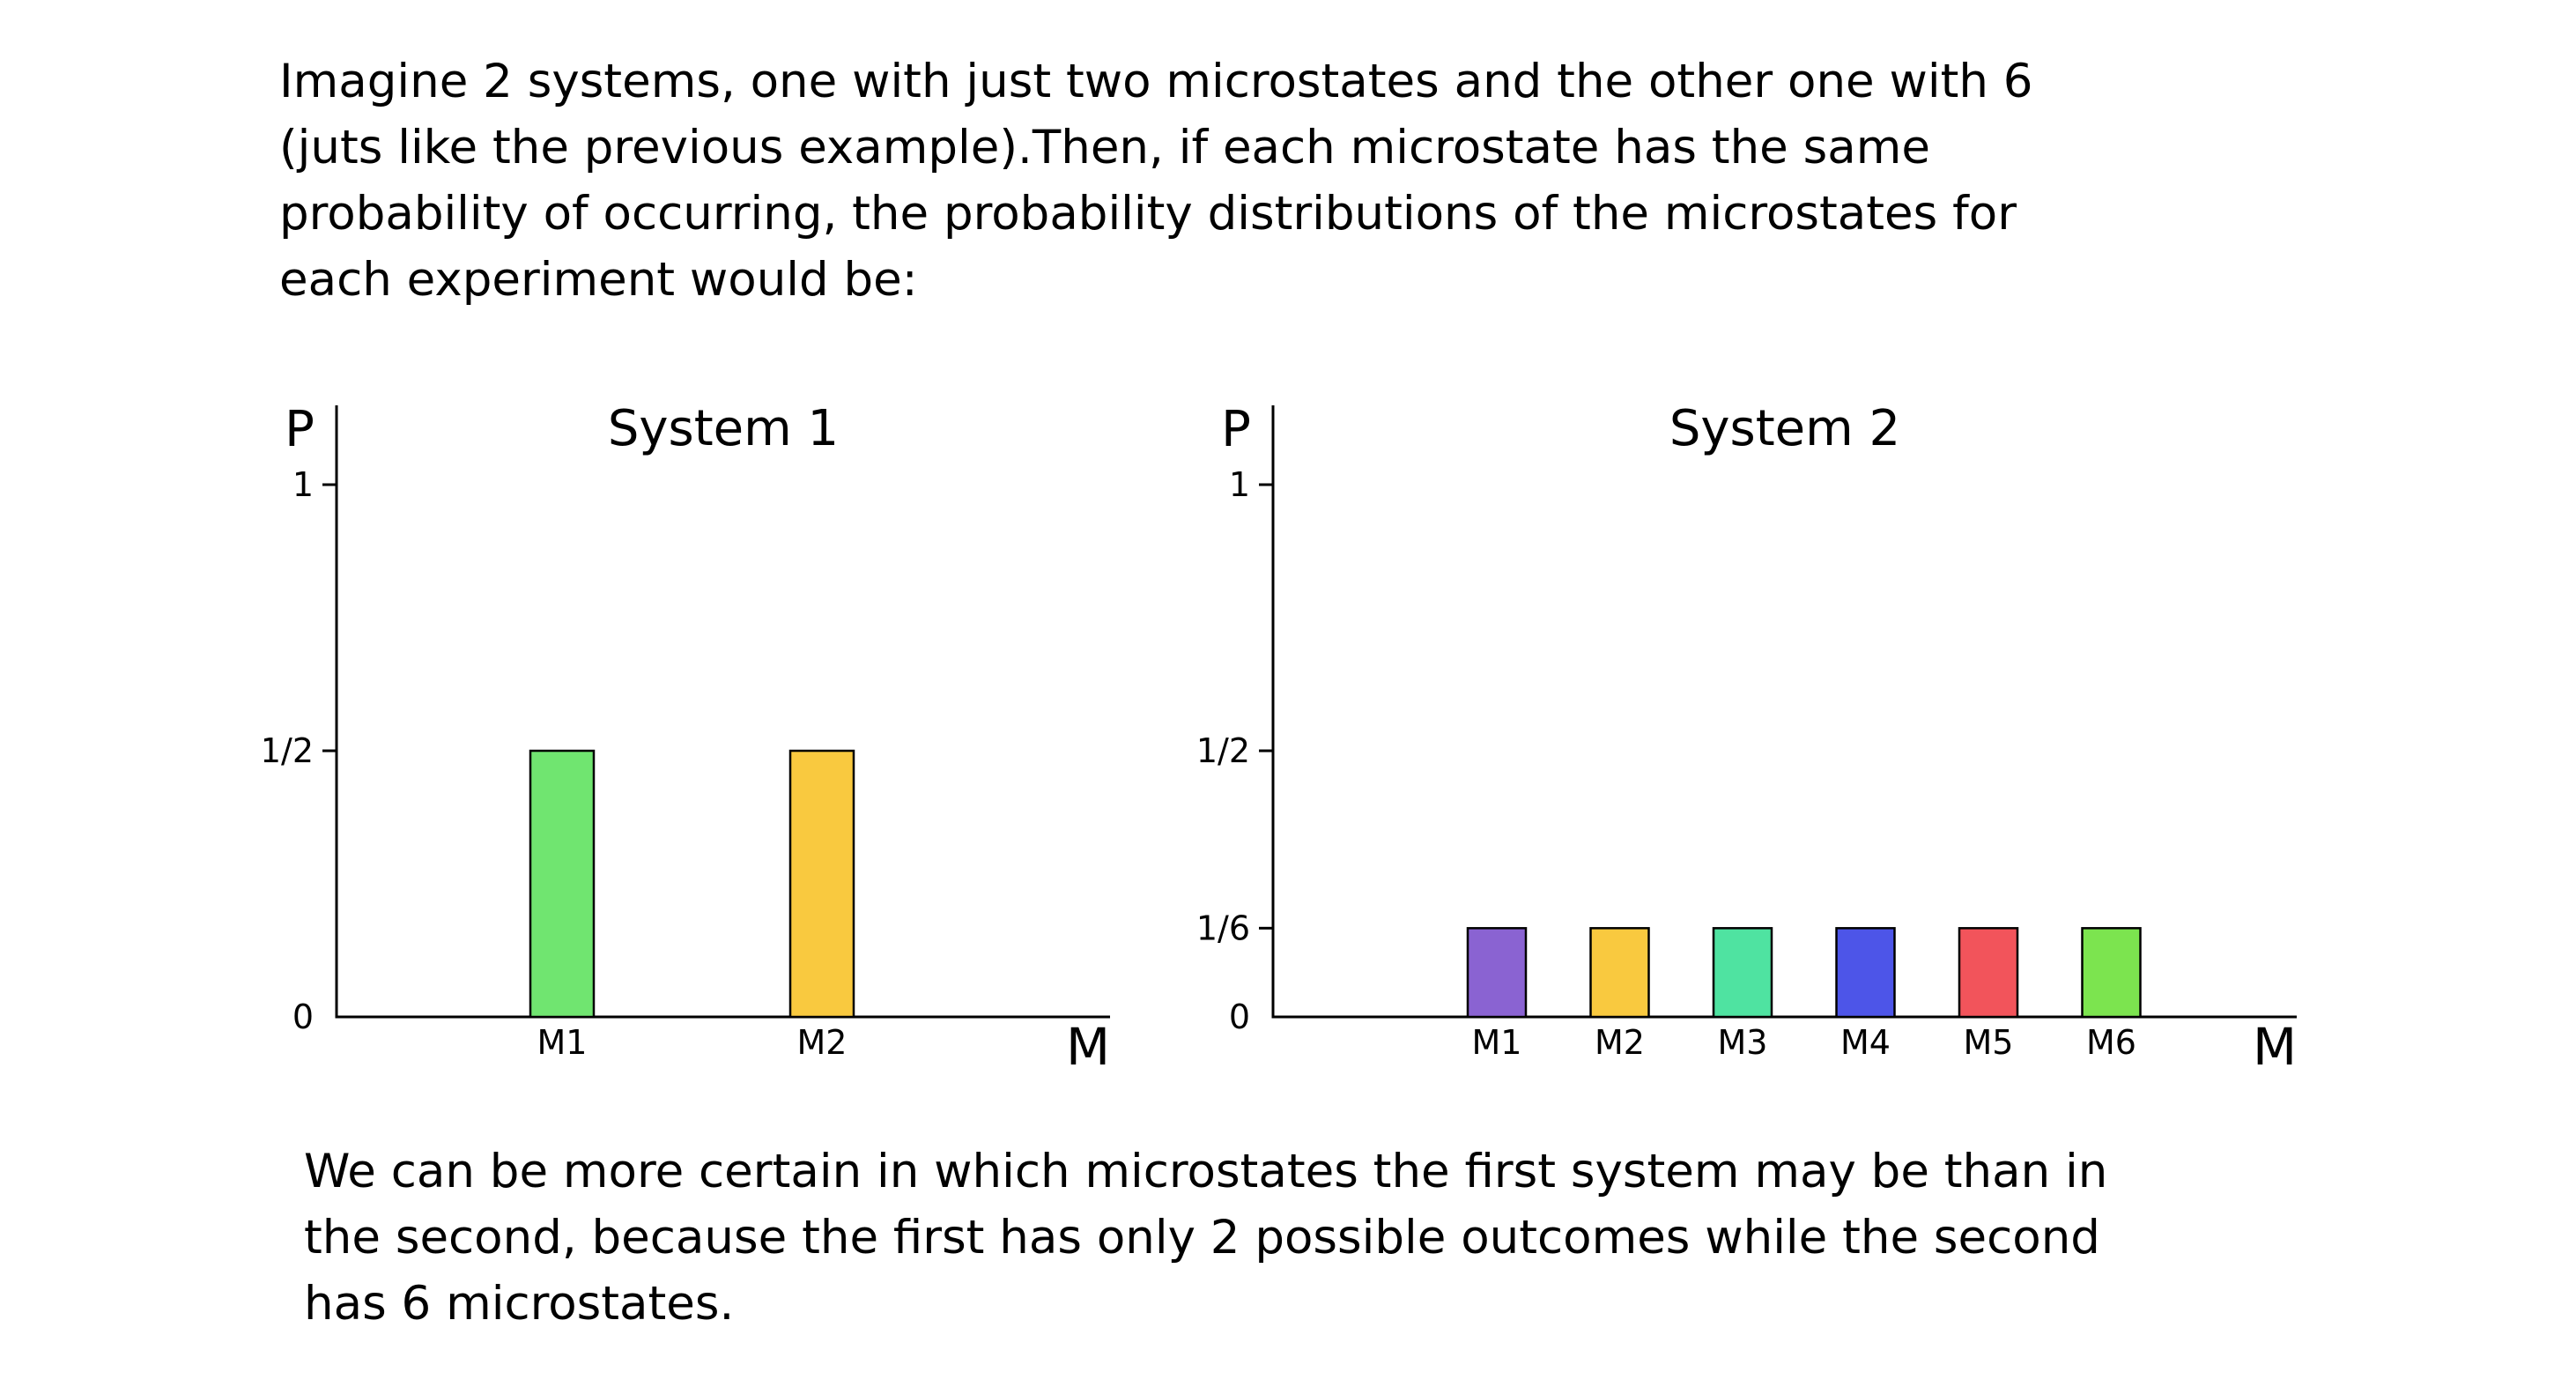  Describe the element at coordinates (1989, 1043) in the screenshot. I see `bar-label-M5: M5` at that location.